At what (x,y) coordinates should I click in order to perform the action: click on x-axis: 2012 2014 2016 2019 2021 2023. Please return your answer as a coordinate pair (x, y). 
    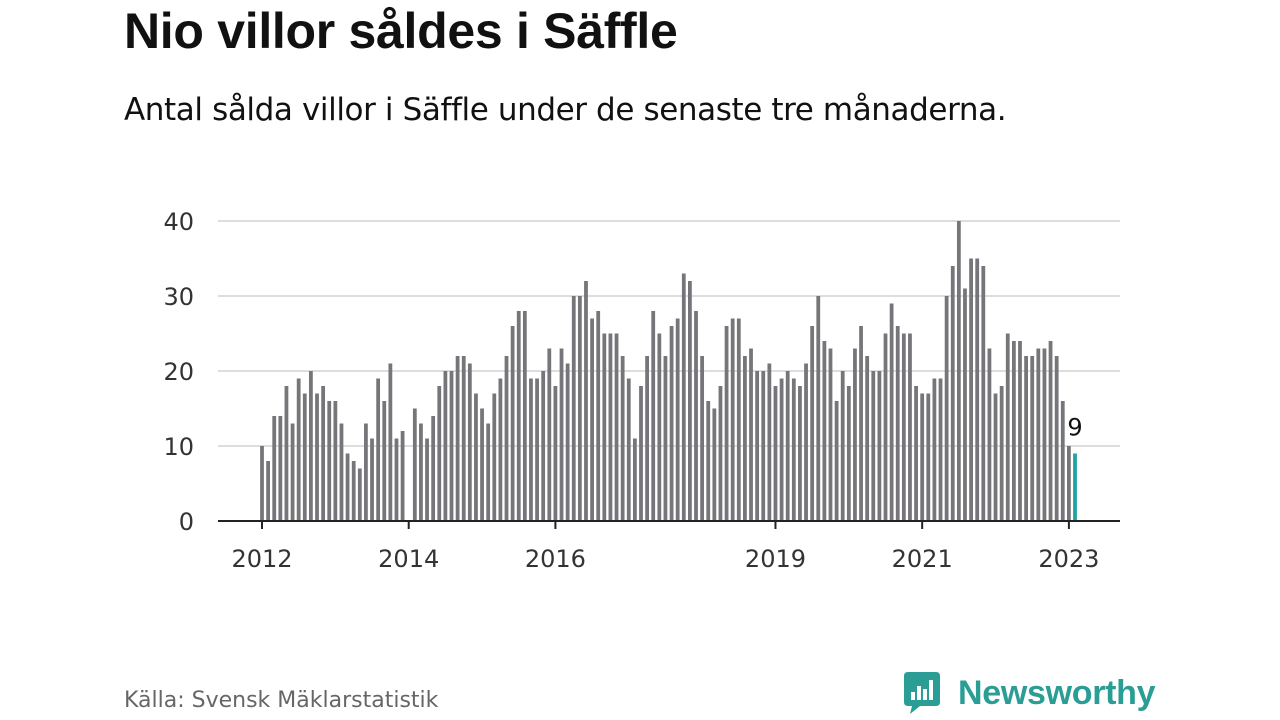
    Looking at the image, I should click on (669, 546).